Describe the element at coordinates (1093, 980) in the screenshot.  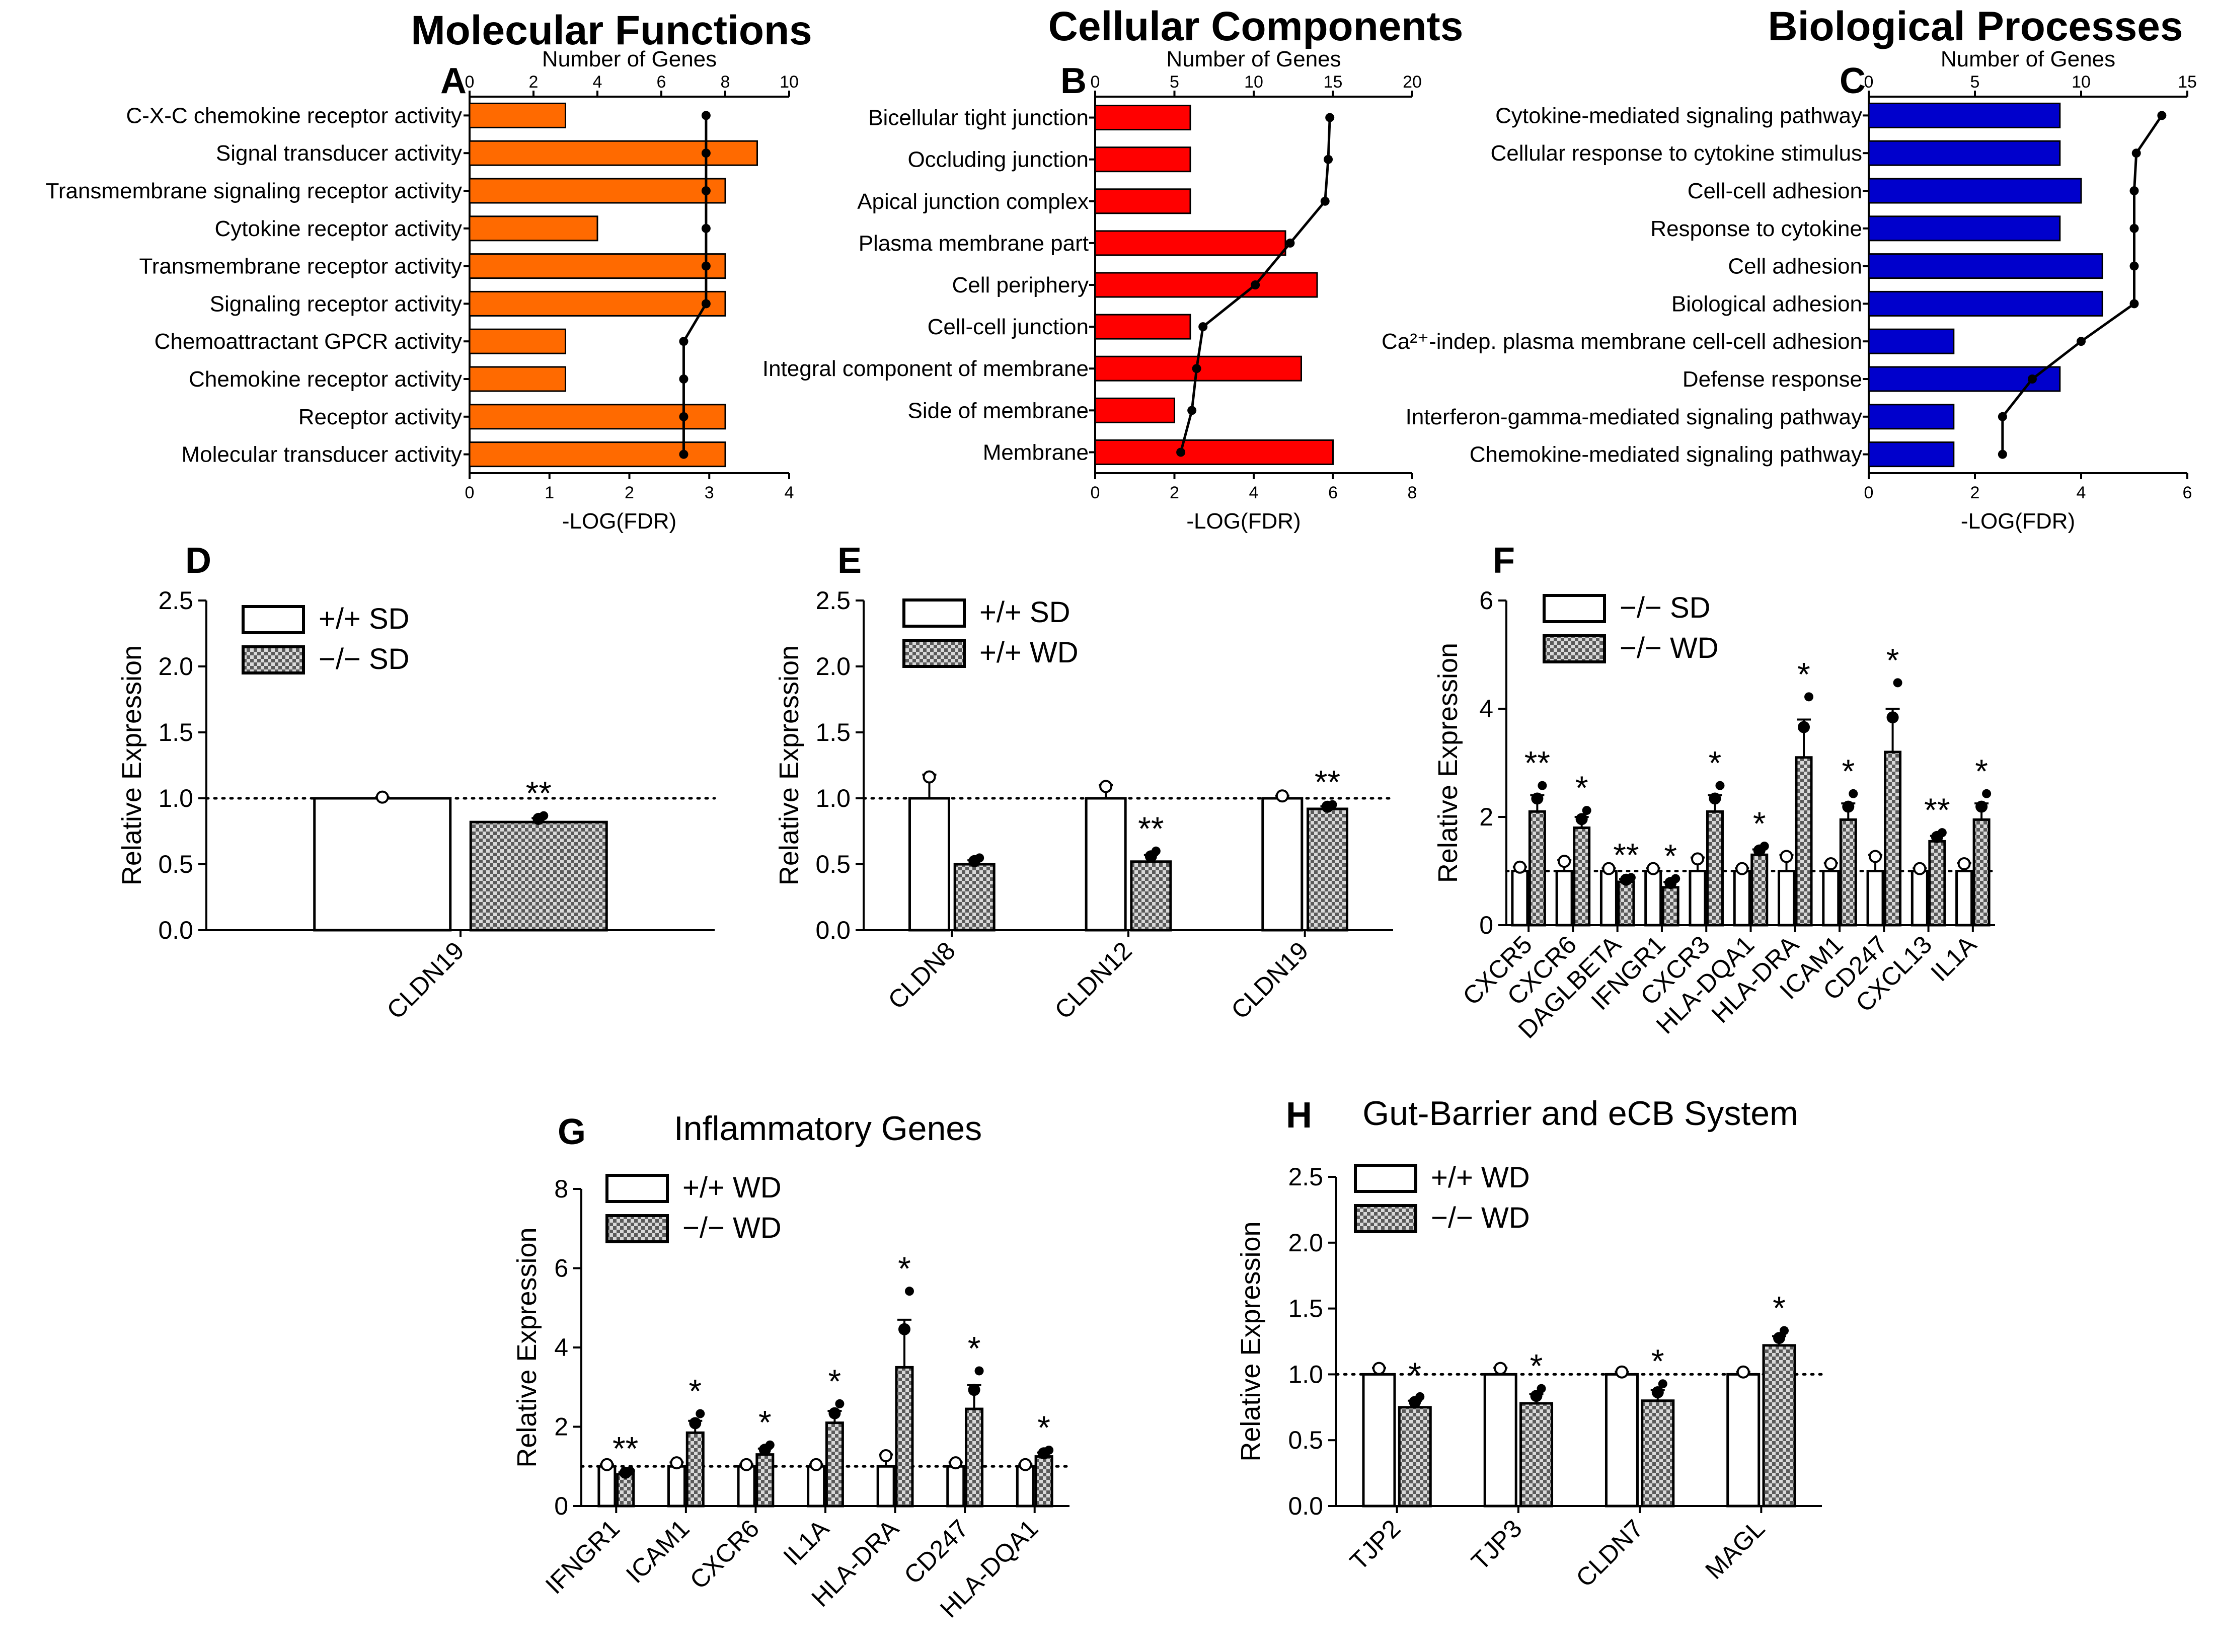
I see `x-category-label: CLDN12` at that location.